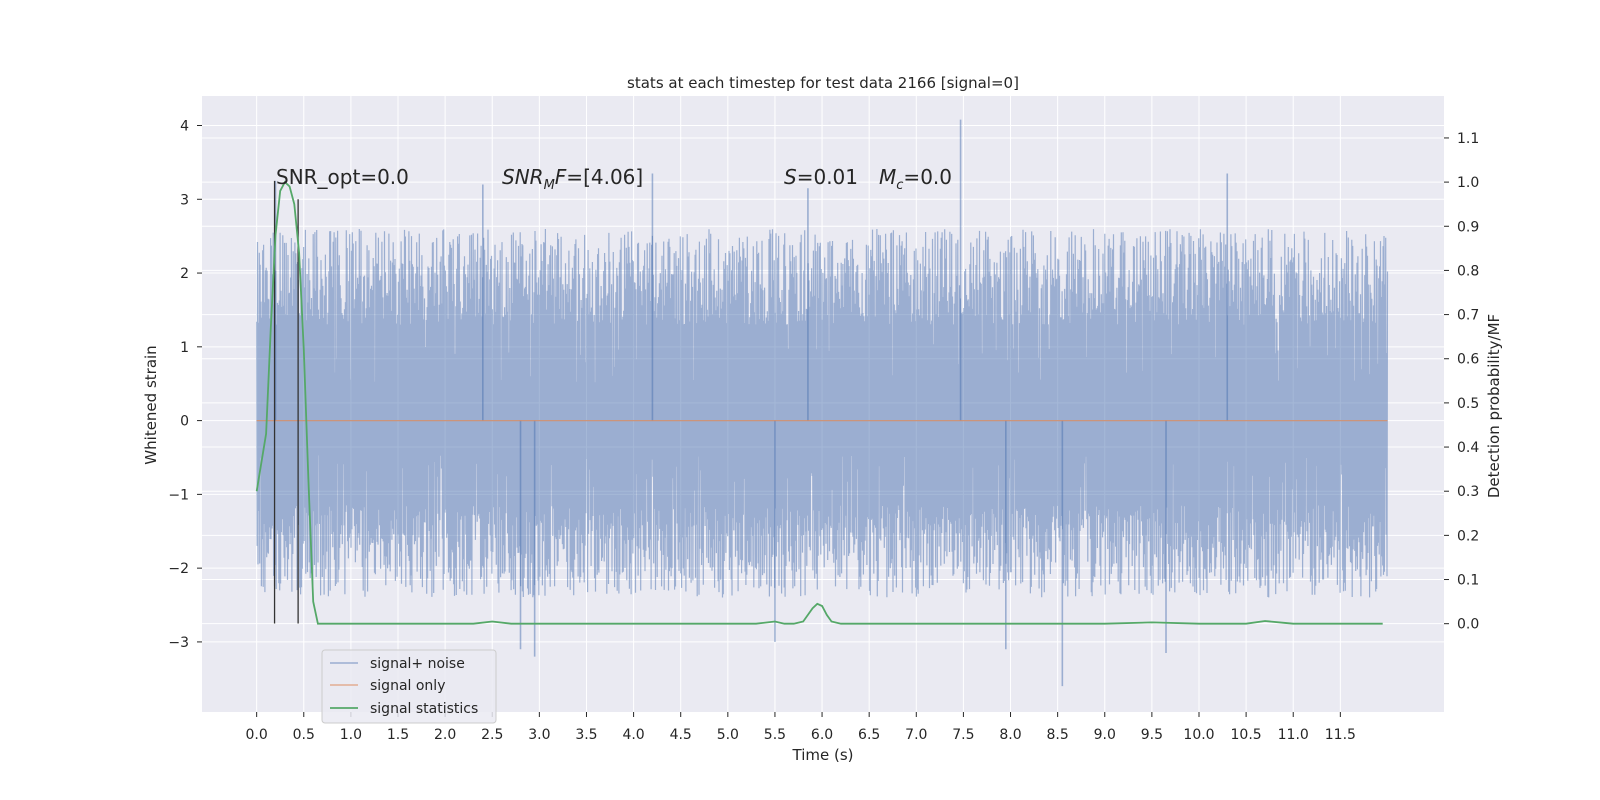 The height and width of the screenshot is (800, 1600). What do you see at coordinates (539, 735) in the screenshot?
I see `x-tick-label-6: 3.0` at bounding box center [539, 735].